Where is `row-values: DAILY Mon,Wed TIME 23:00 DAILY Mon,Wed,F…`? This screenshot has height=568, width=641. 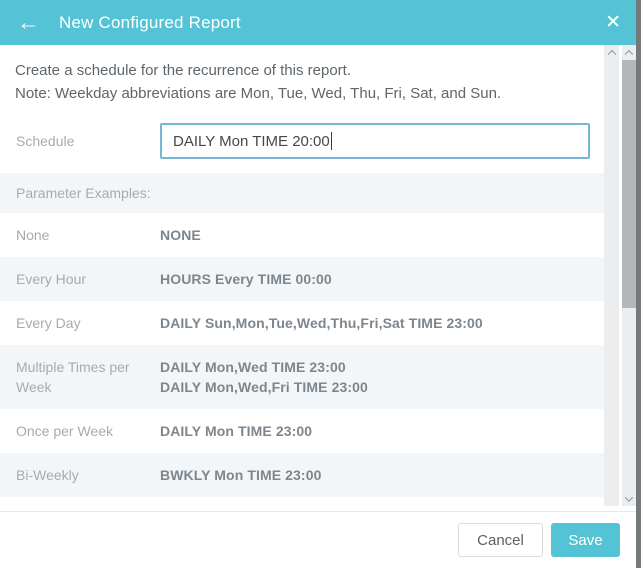 row-values: DAILY Mon,Wed TIME 23:00 DAILY Mon,Wed,F… is located at coordinates (382, 377).